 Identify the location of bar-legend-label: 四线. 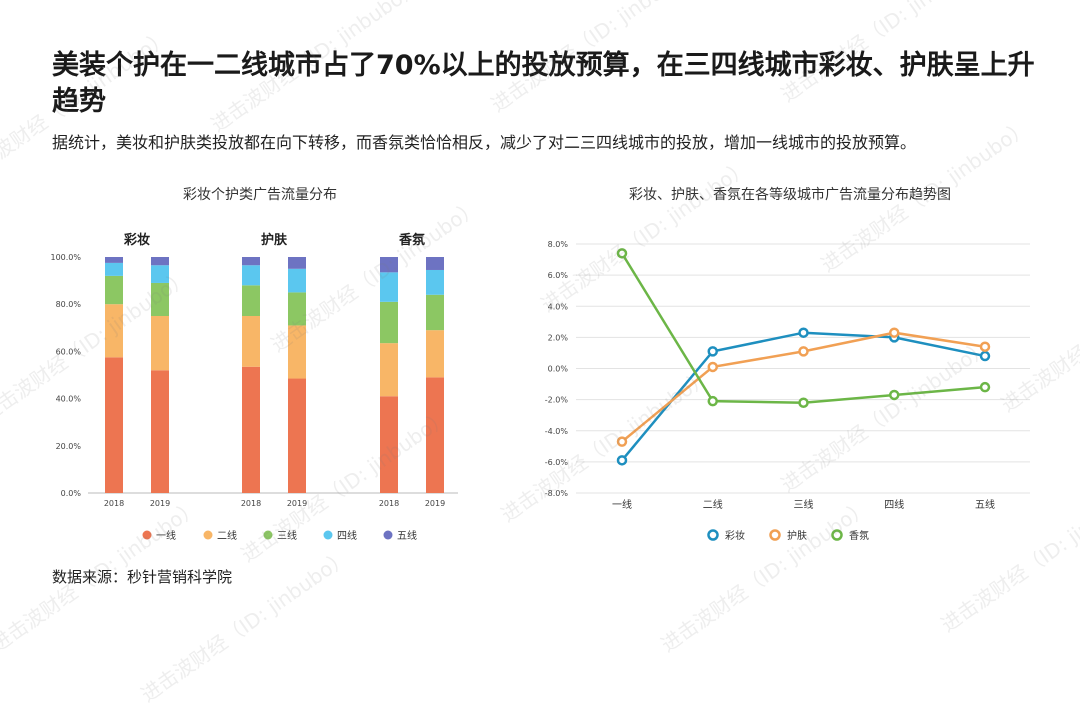
(347, 535).